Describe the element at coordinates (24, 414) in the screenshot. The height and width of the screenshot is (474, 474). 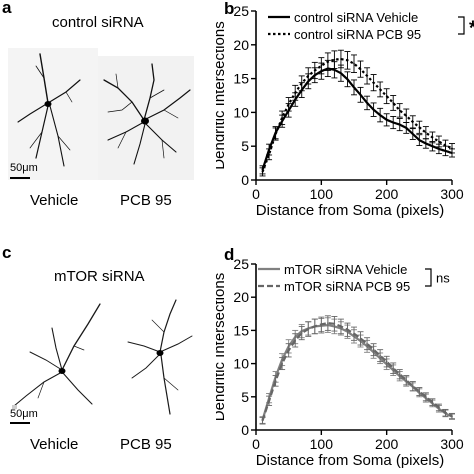
I see `scale-label-mtor: 50μm` at that location.